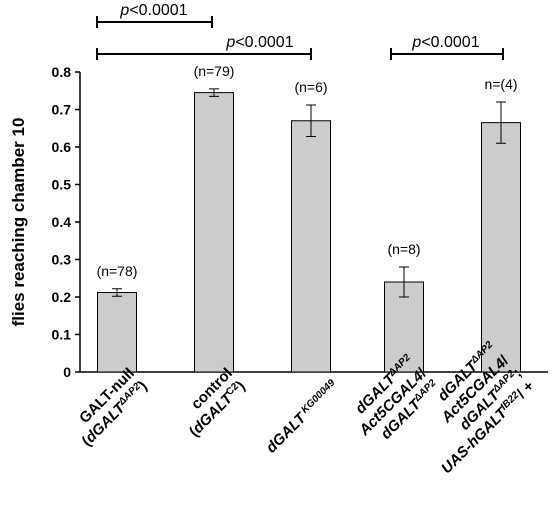  Describe the element at coordinates (500, 84) in the screenshot. I see `n-label: n=(4)` at that location.